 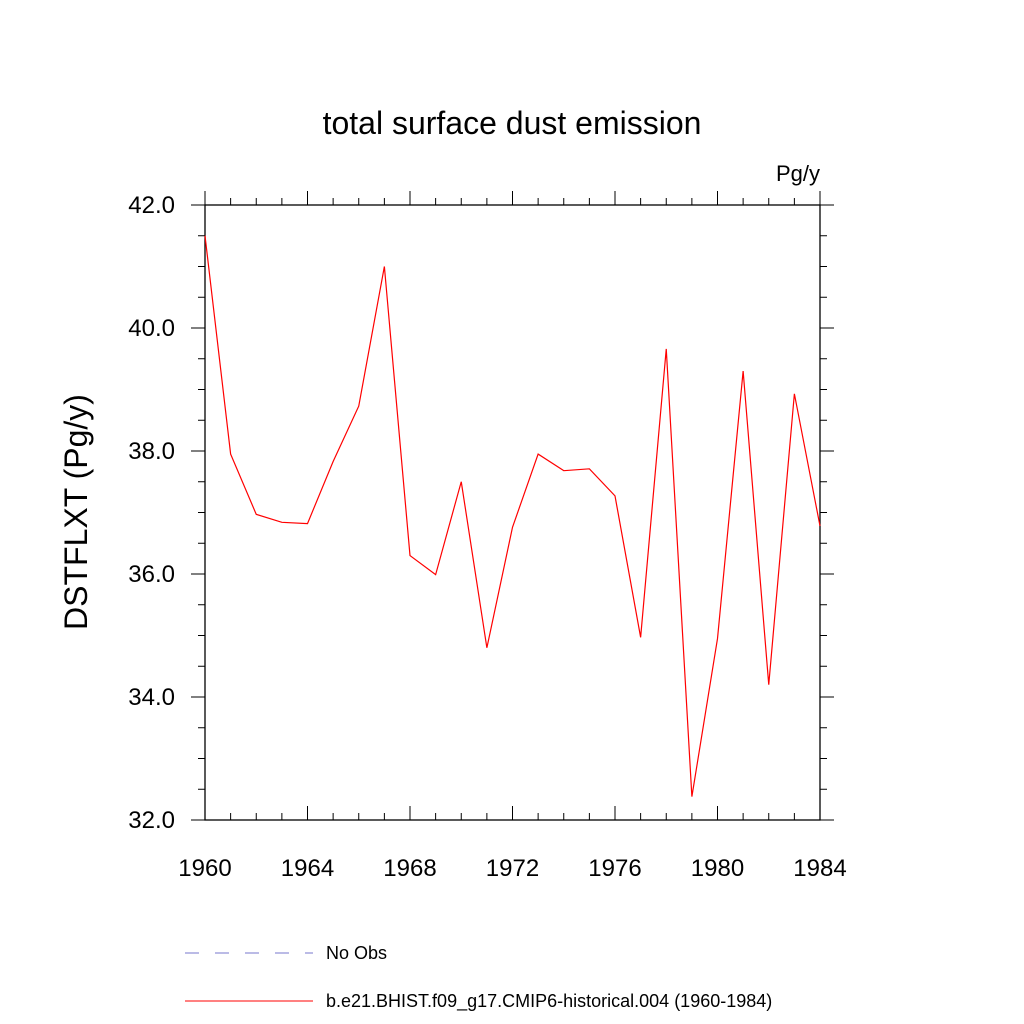 I want to click on chart-title: total surface dust emission, so click(x=512, y=123).